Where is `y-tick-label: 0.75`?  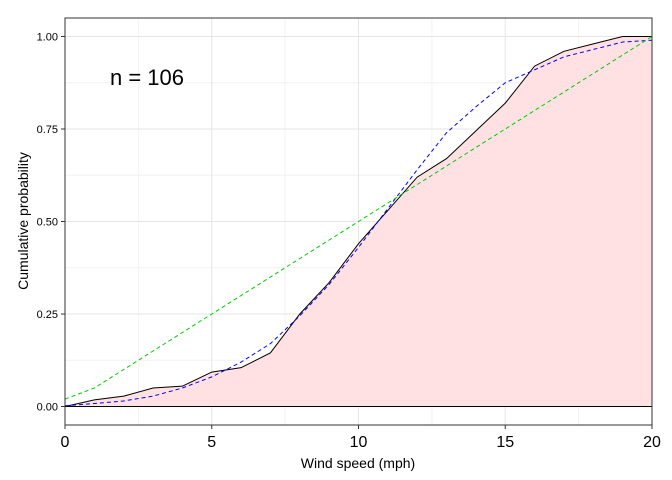
y-tick-label: 0.75 is located at coordinates (47, 130).